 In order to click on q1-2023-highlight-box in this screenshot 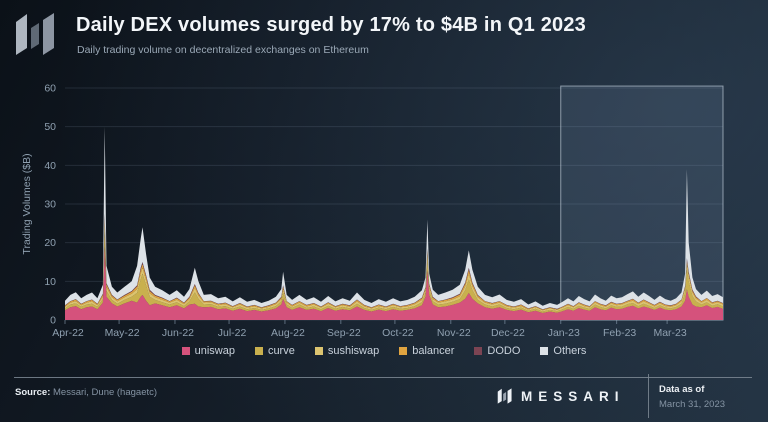, I will do `click(642, 203)`.